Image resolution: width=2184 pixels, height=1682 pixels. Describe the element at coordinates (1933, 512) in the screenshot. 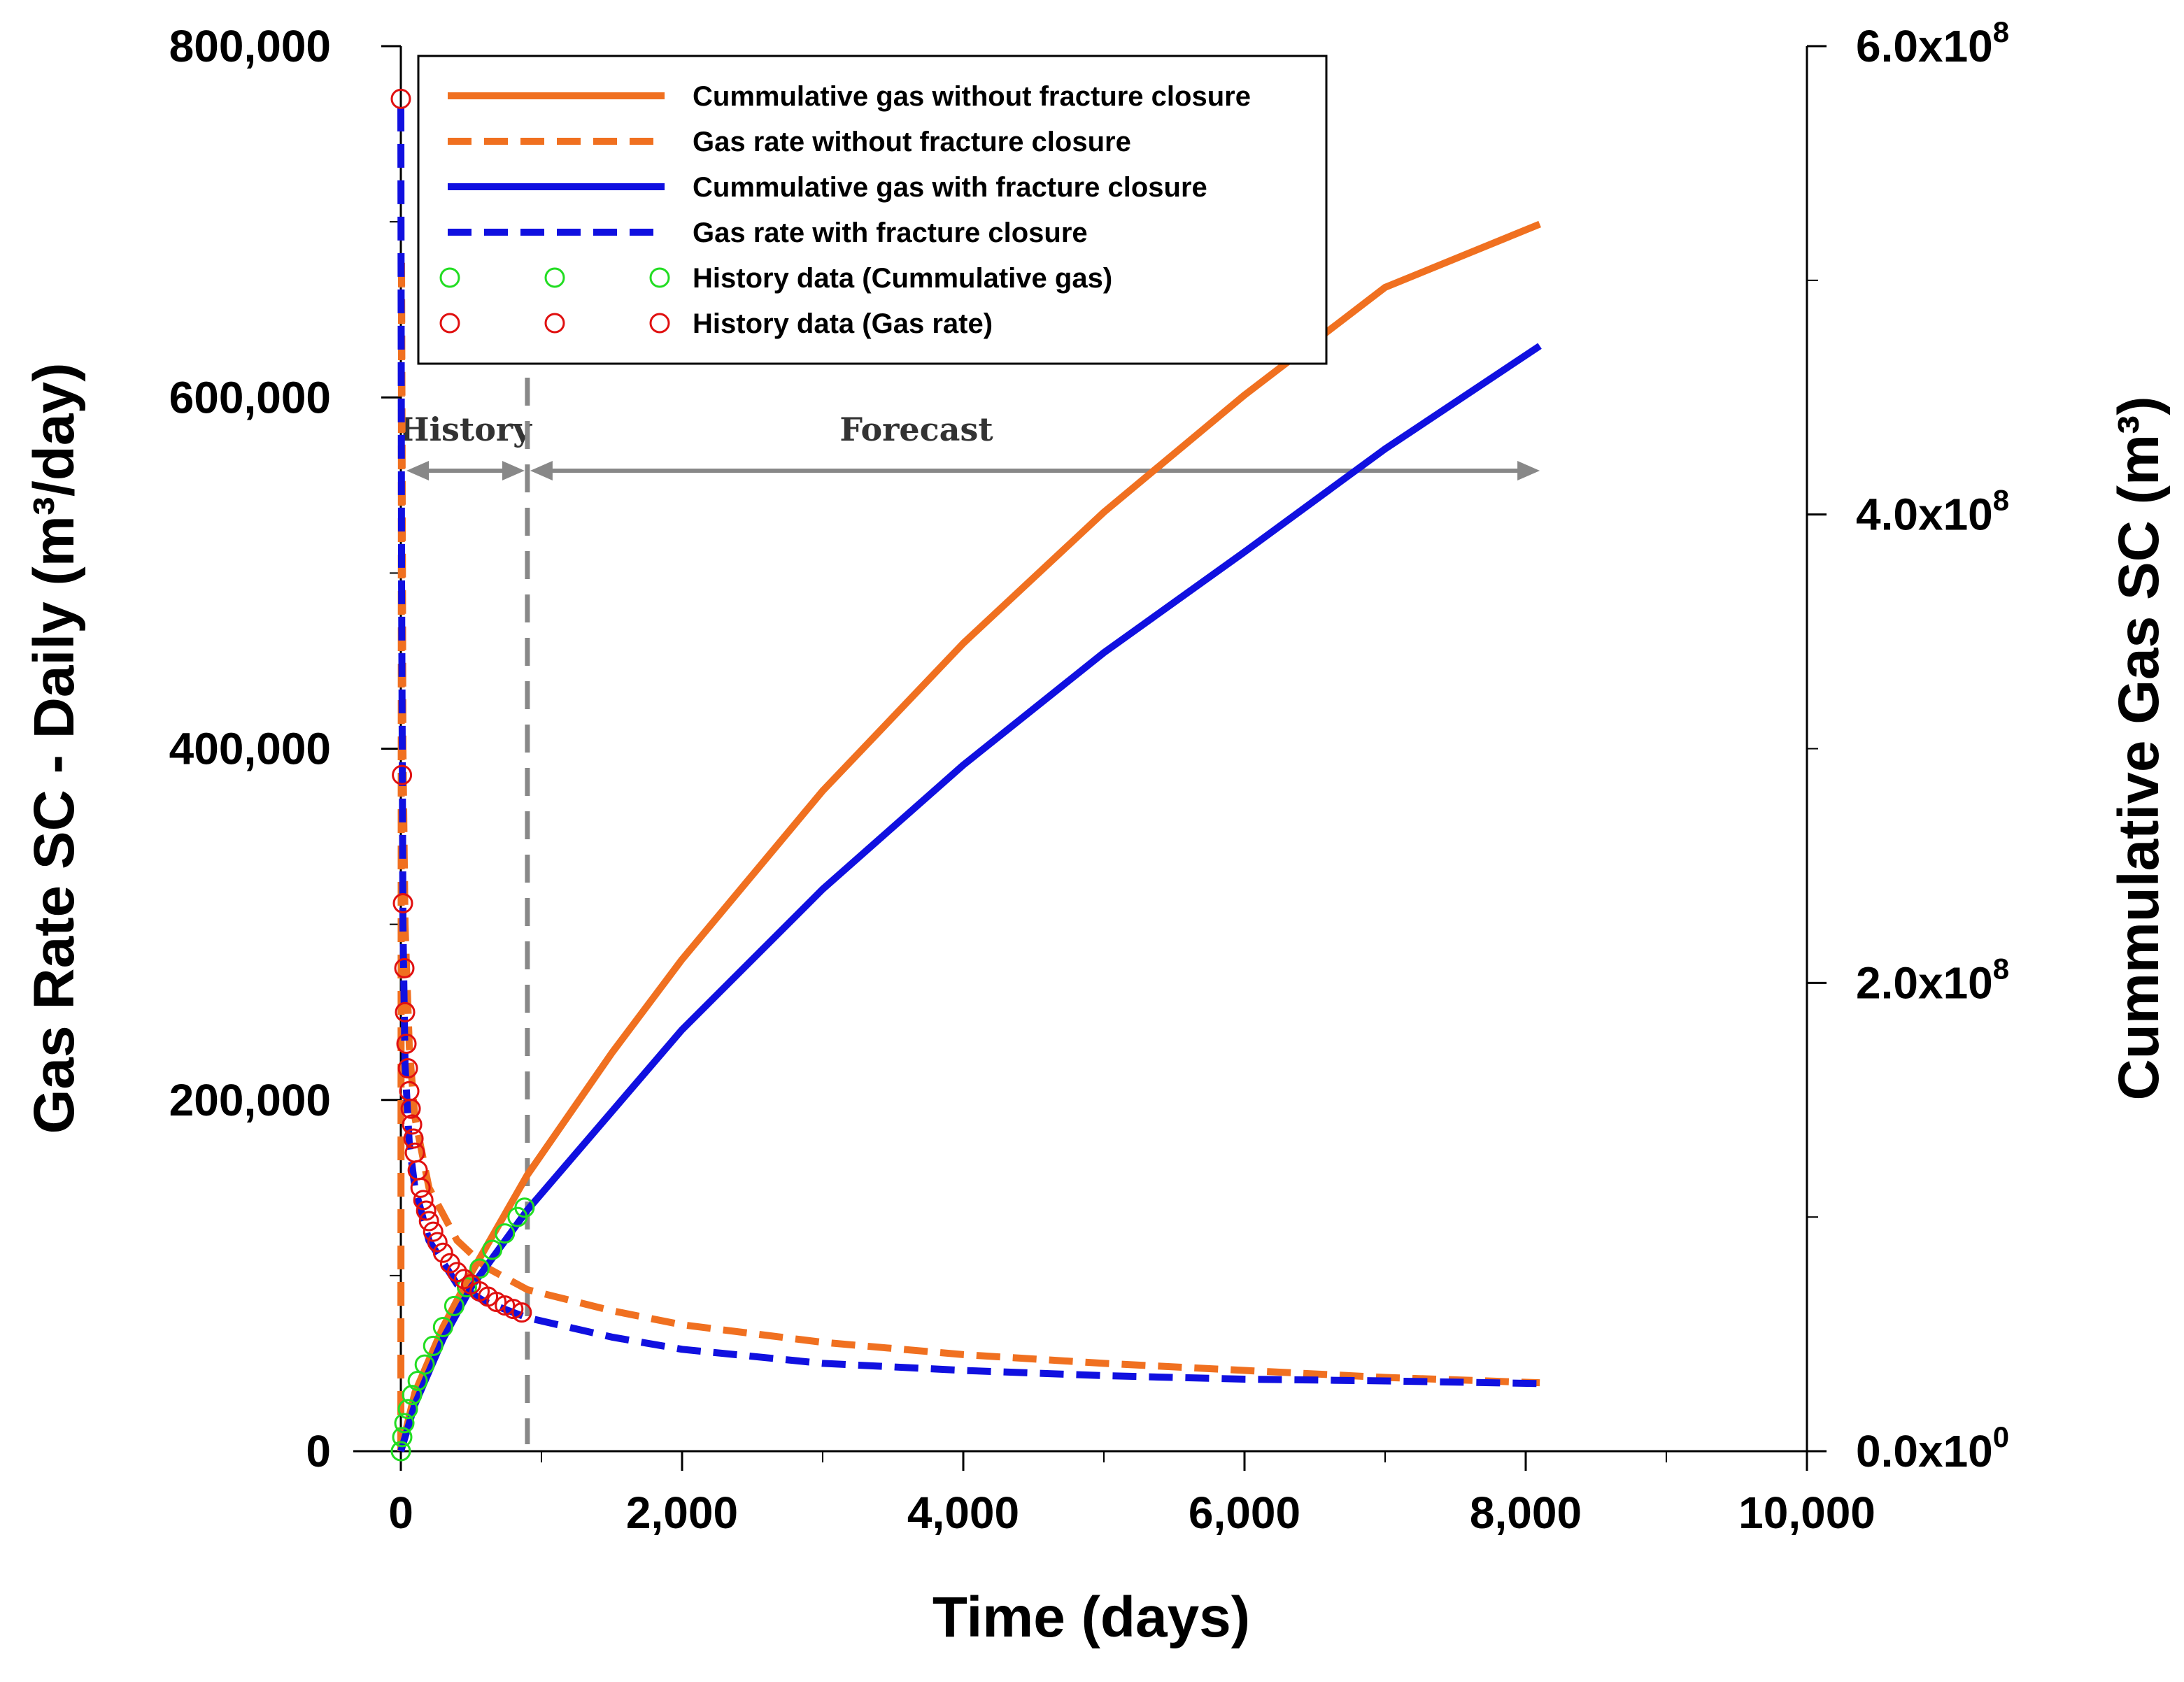

I see `y-right-tick-label: 4.0x10⁸` at that location.